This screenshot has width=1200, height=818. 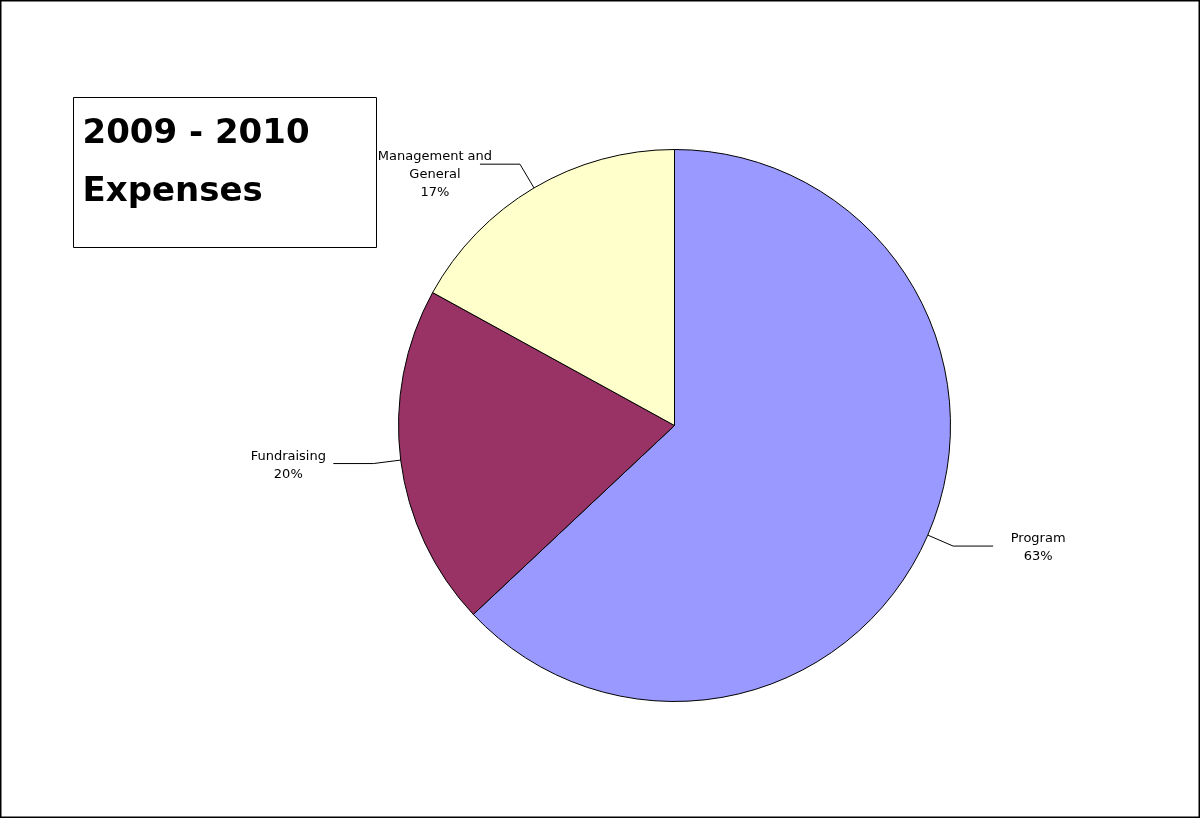 I want to click on data-label: 20%, so click(x=288, y=473).